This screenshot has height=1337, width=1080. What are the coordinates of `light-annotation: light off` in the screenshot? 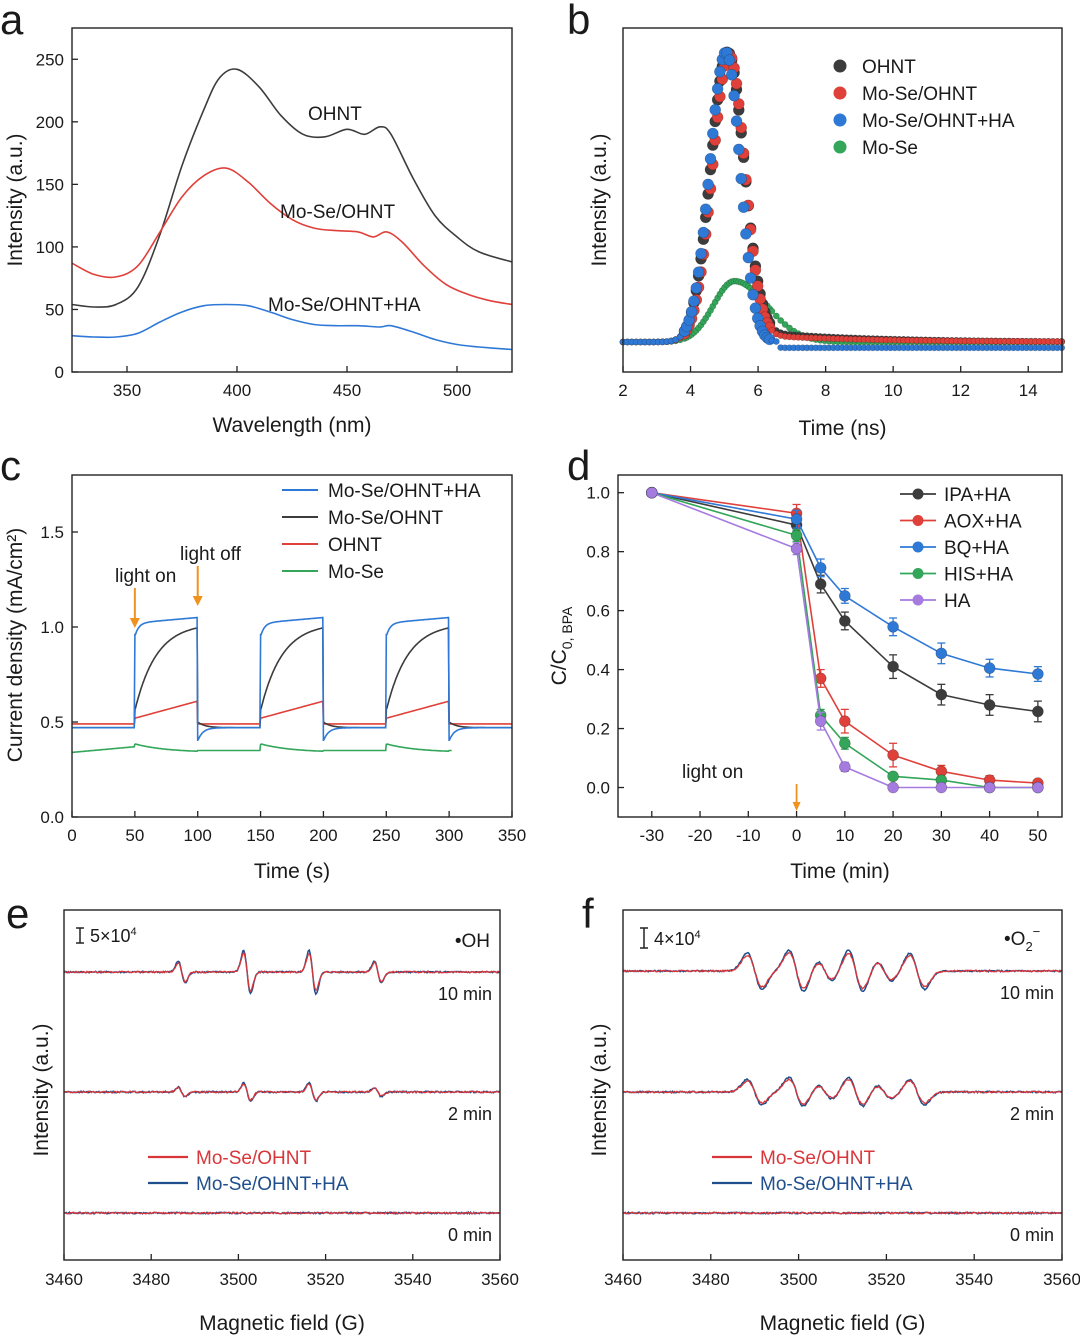 It's located at (211, 554).